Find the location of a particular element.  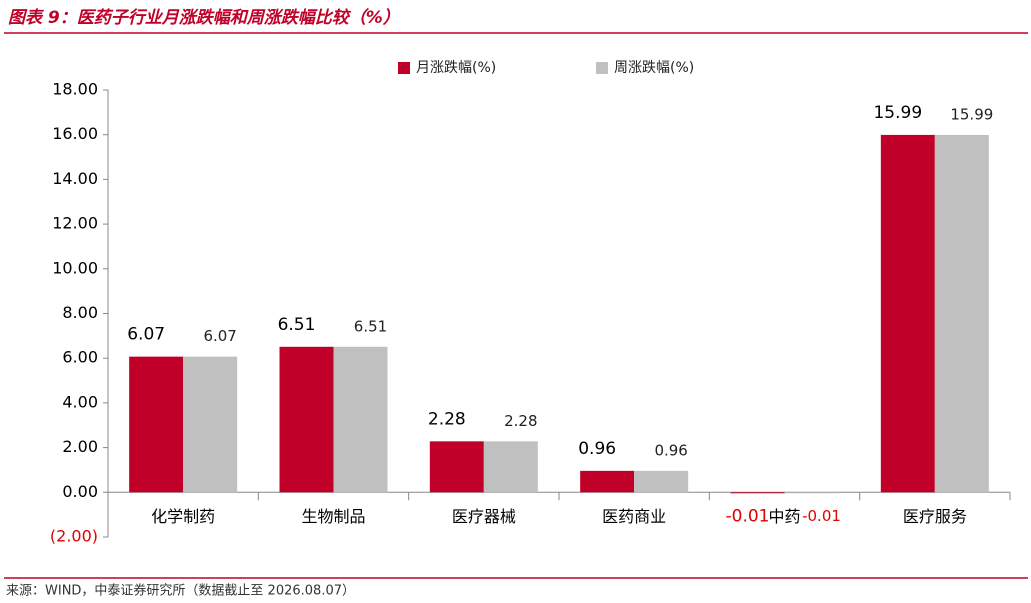

y-tick-label: 0.00 is located at coordinates (80, 491).